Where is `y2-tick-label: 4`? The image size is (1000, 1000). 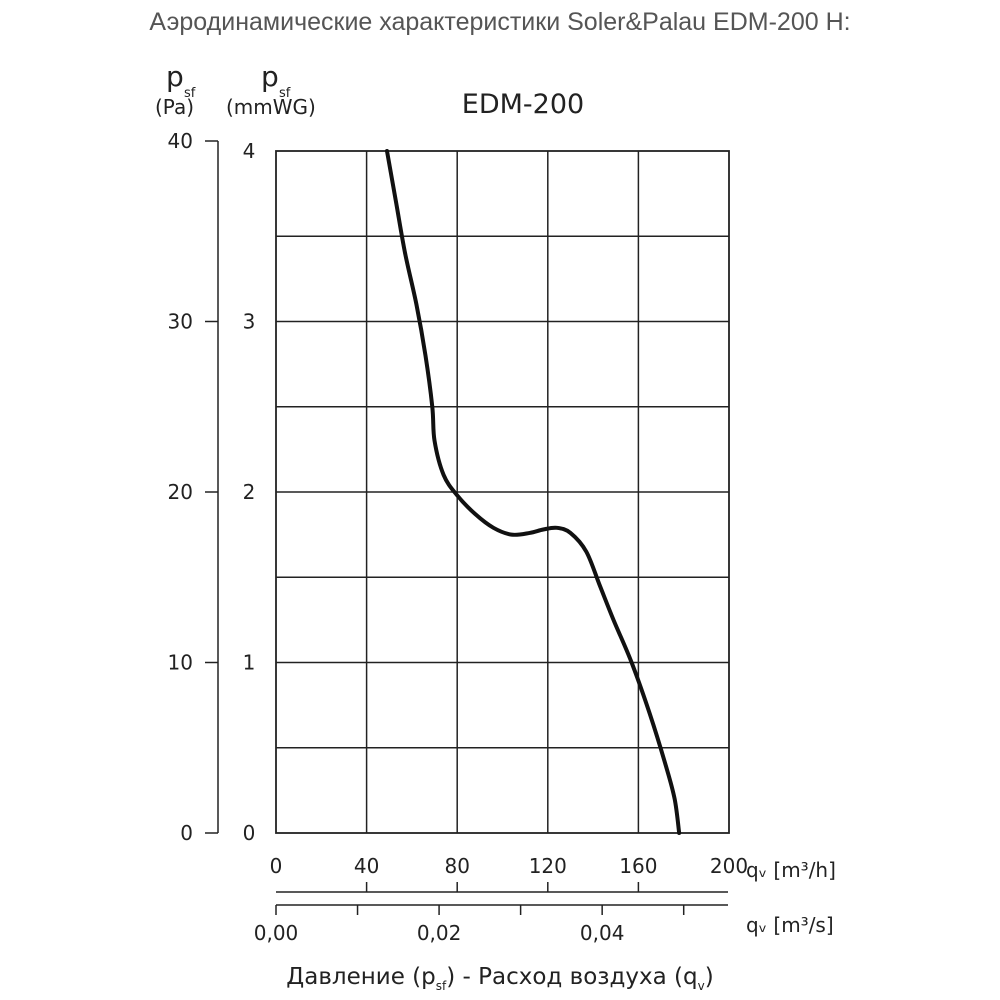 y2-tick-label: 4 is located at coordinates (249, 151).